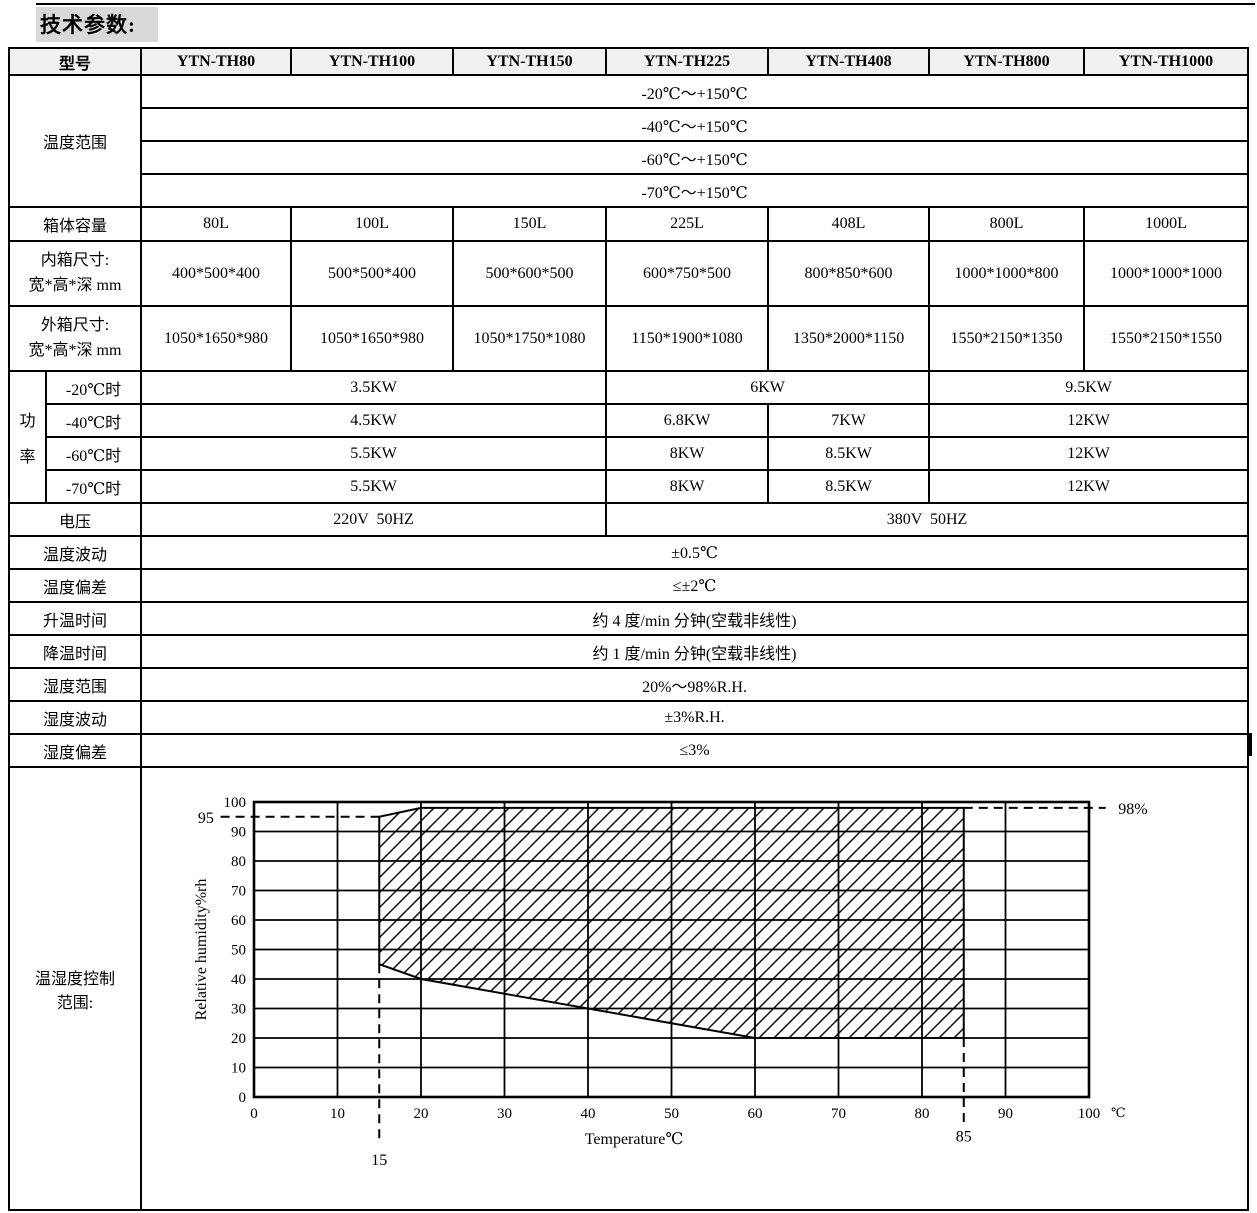 Image resolution: width=1257 pixels, height=1213 pixels. What do you see at coordinates (628, 224) in the screenshot?
I see `capacity-row: 箱体容量 80L 100L 150L 225L 408L 800L 1000L` at bounding box center [628, 224].